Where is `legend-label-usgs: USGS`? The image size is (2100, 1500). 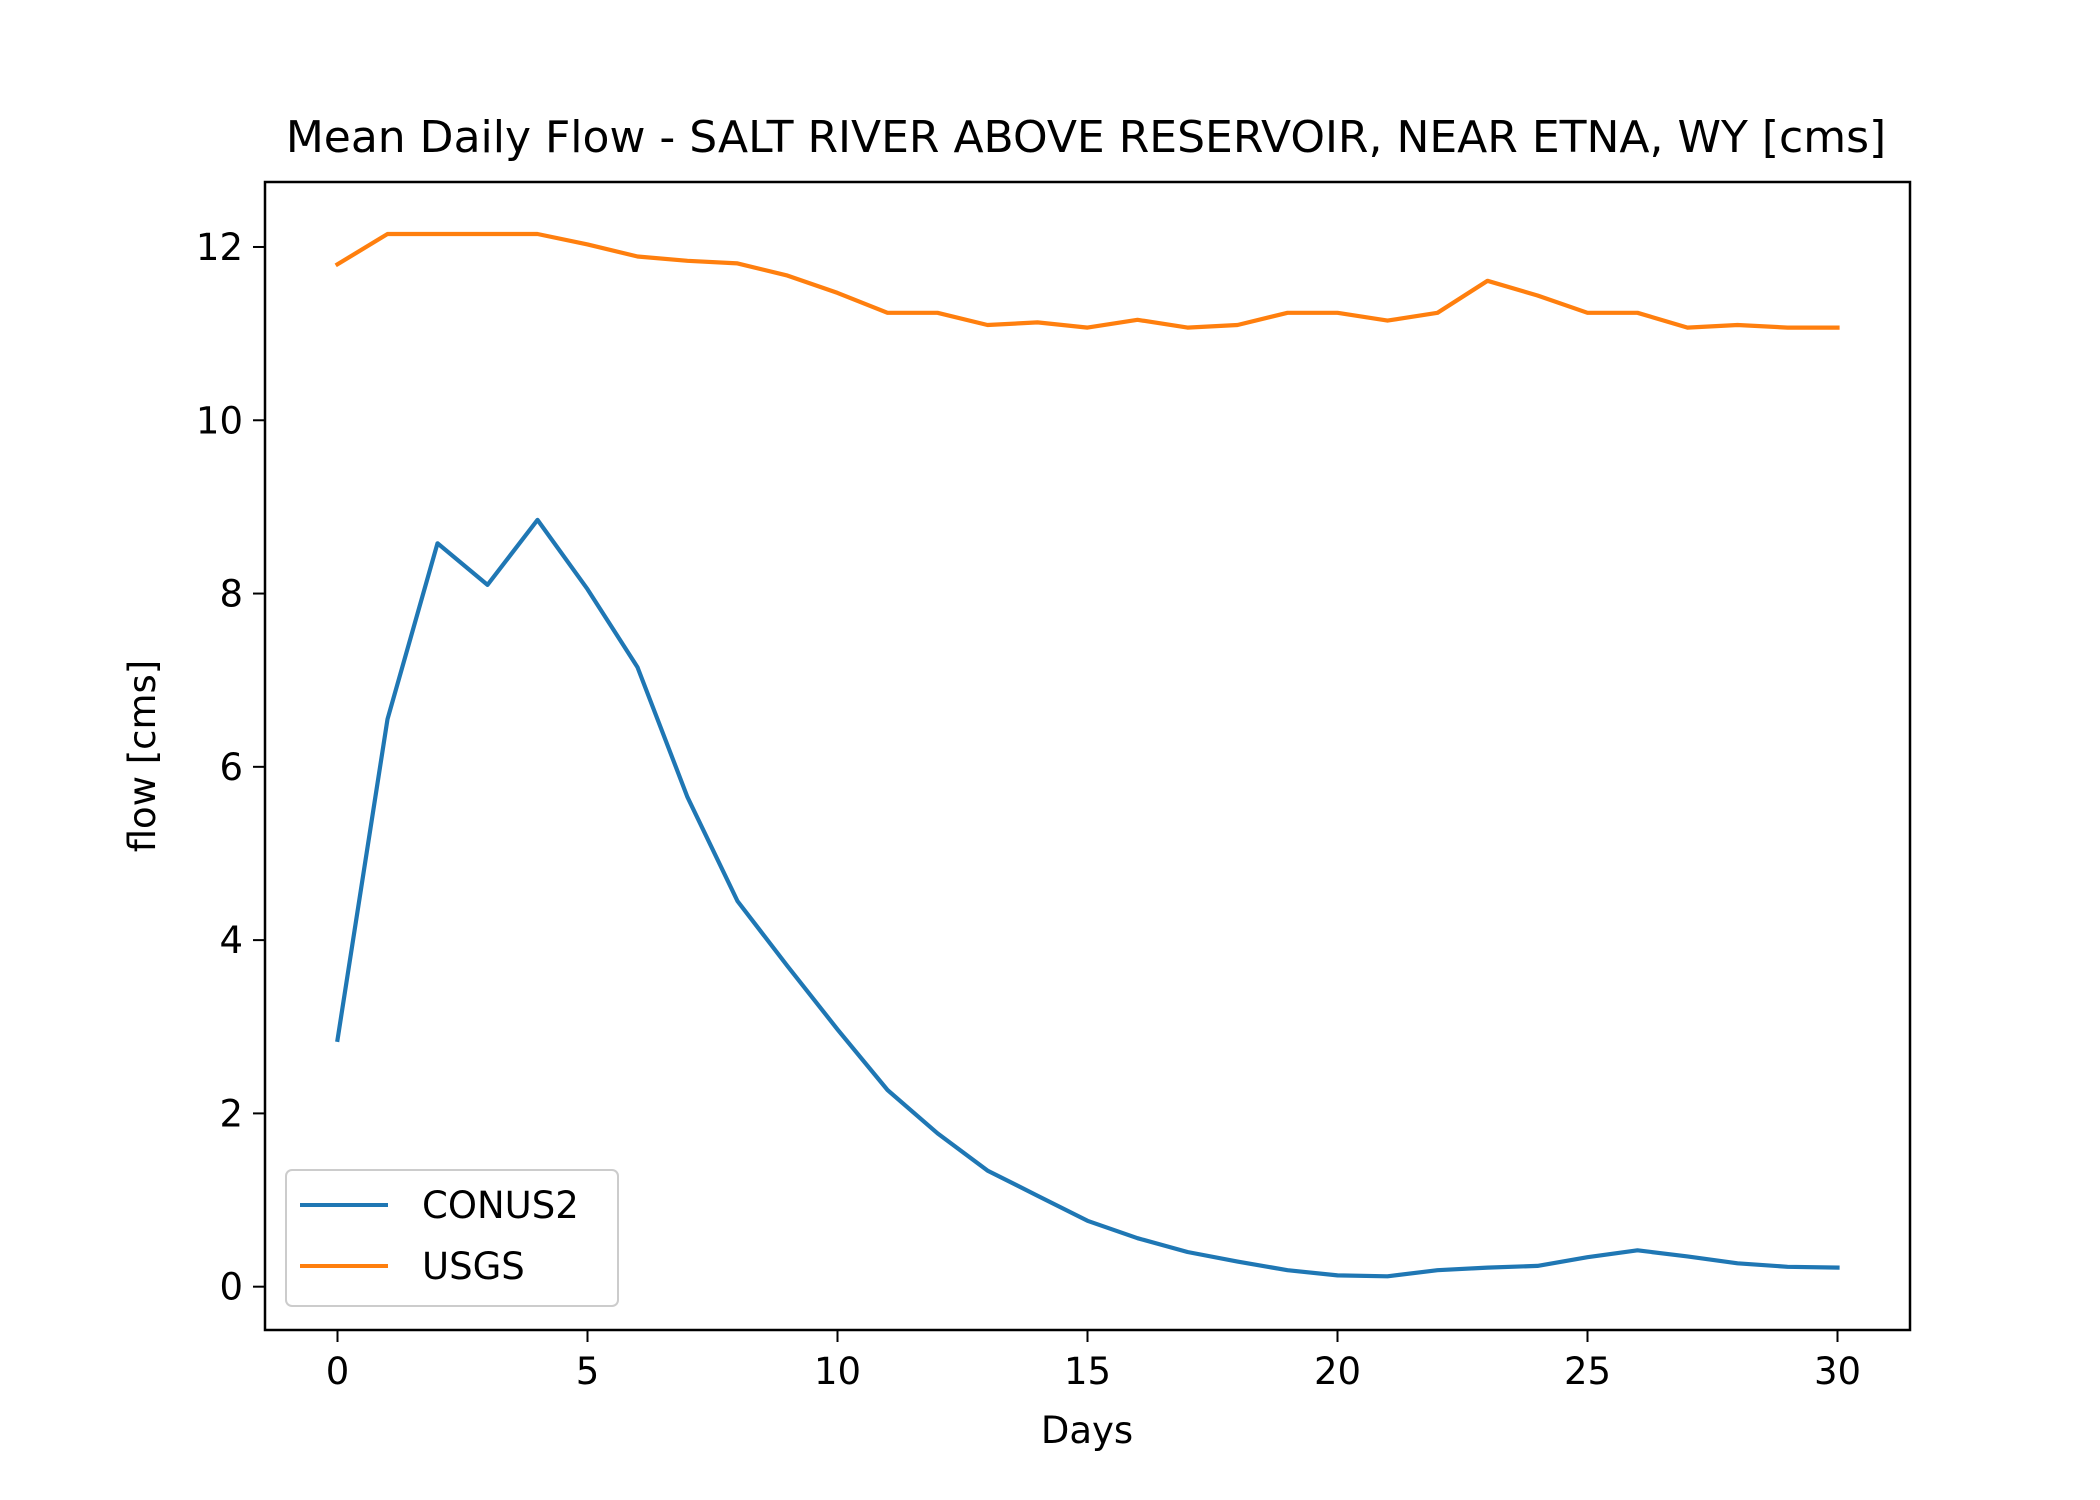 legend-label-usgs: USGS is located at coordinates (473, 1266).